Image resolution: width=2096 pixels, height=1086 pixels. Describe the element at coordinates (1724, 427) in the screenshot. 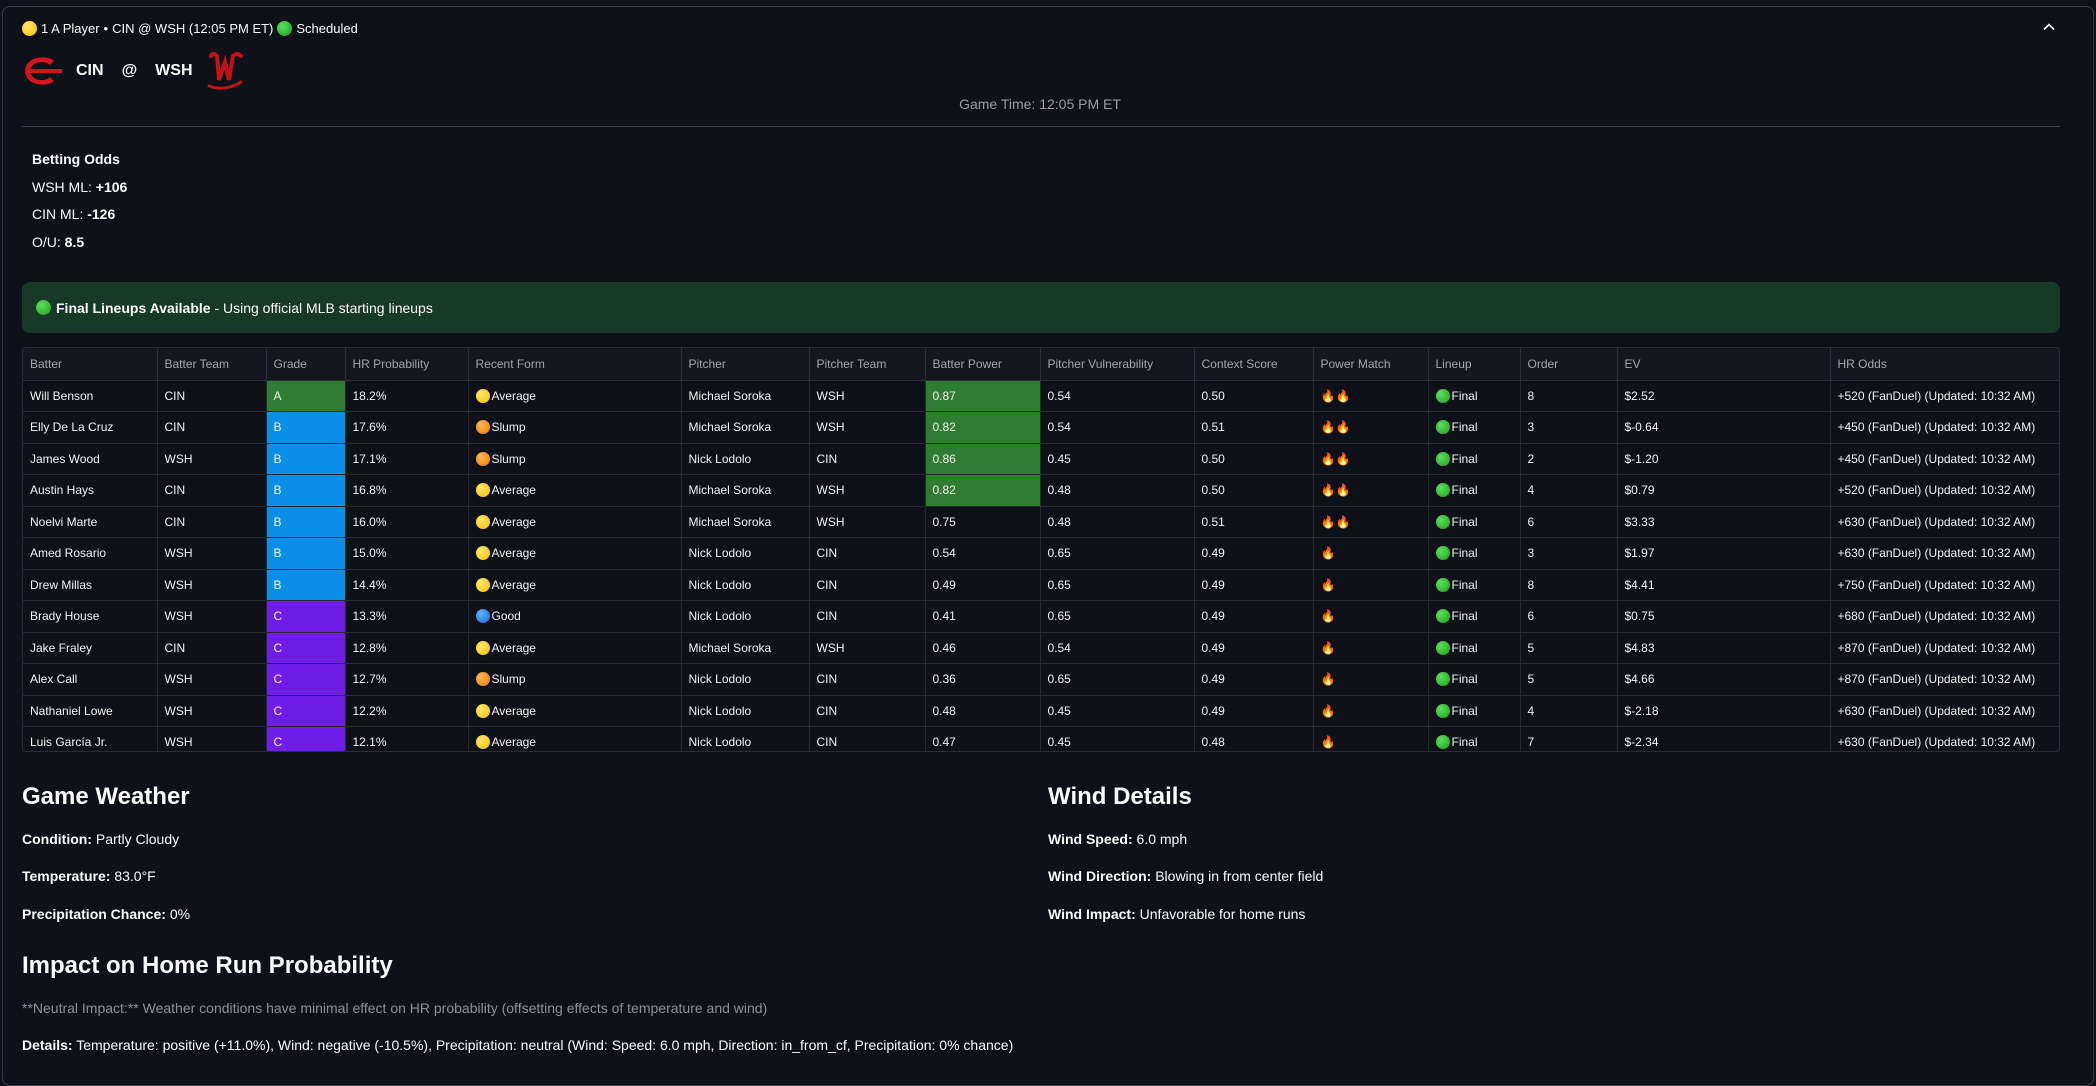

I see `ev-cell: $-0.64` at that location.